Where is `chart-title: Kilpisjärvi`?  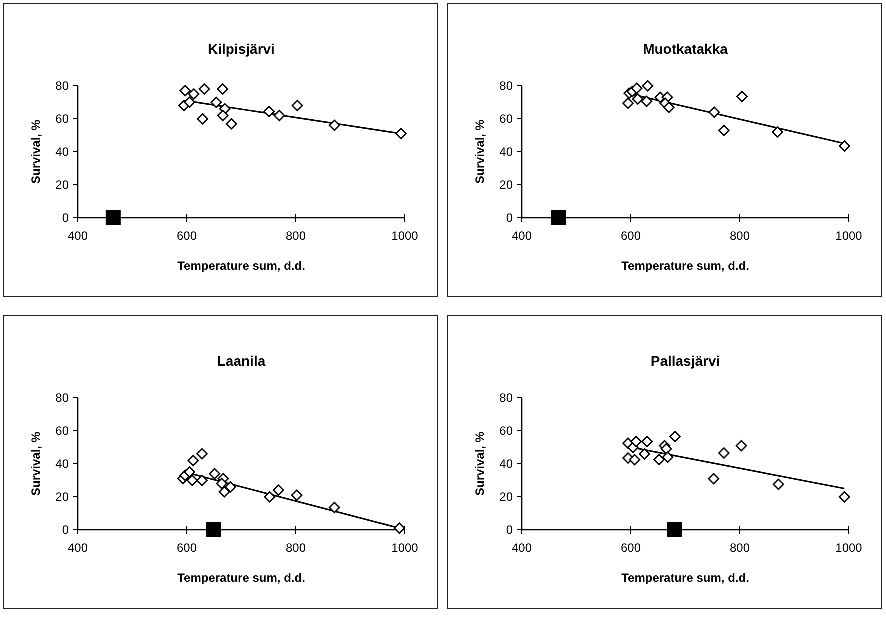 chart-title: Kilpisjärvi is located at coordinates (241, 49).